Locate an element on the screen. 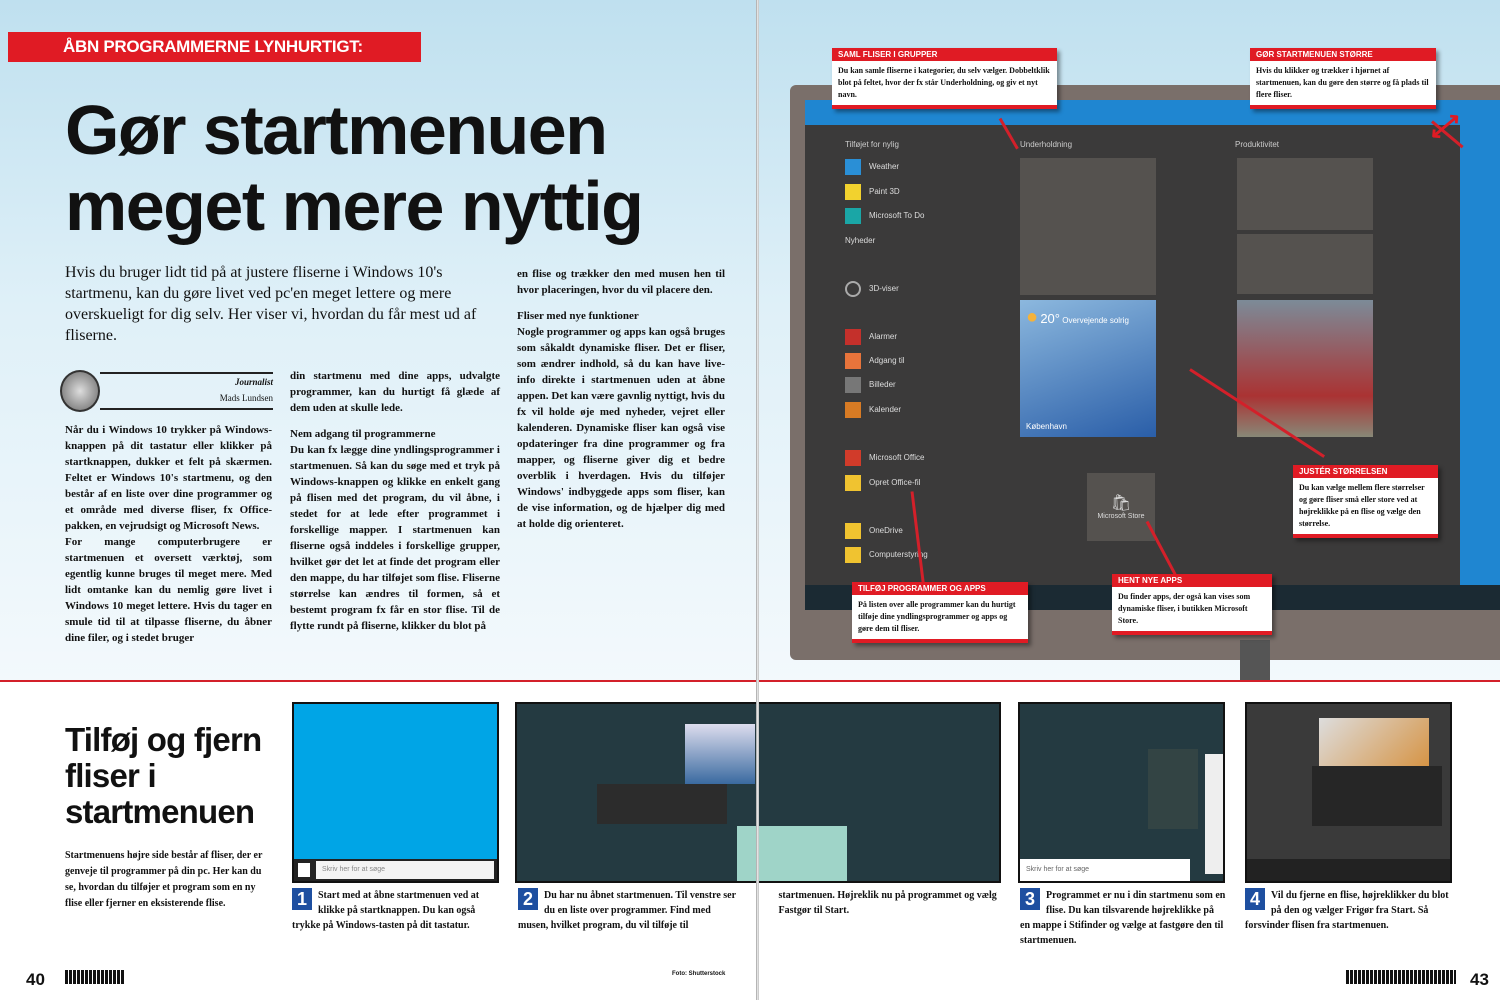 The width and height of the screenshot is (1500, 1000). app-label: Opret Office-fil is located at coordinates (895, 482).